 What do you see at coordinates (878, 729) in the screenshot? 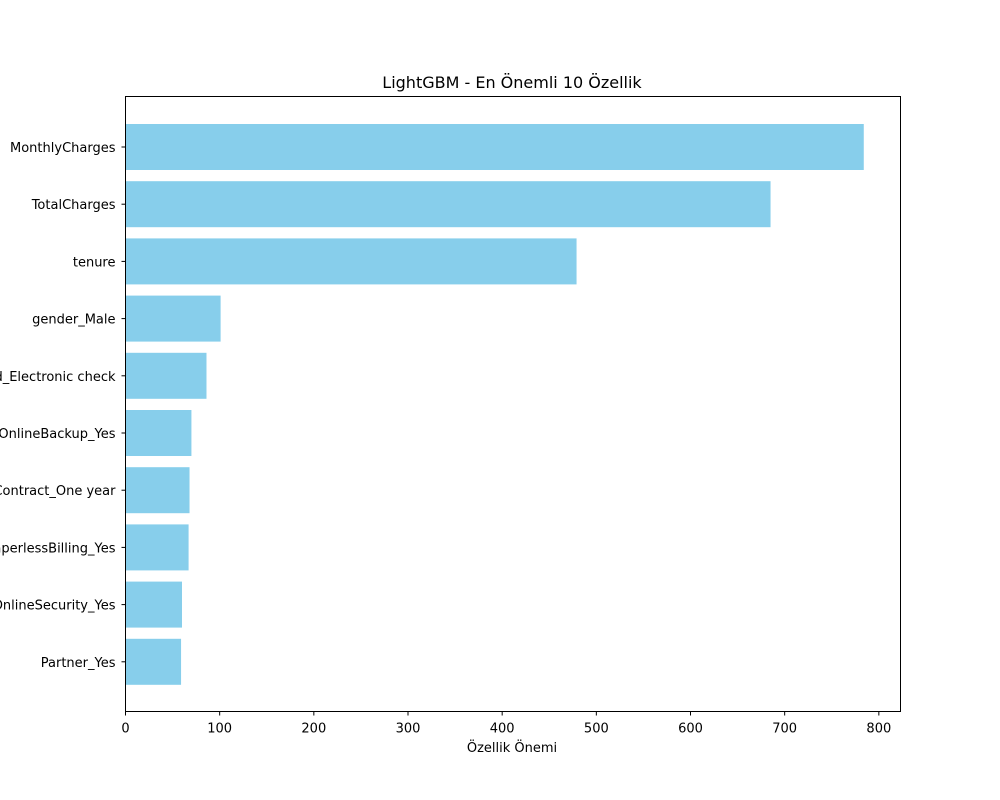
I see `x-tick-label: 800` at bounding box center [878, 729].